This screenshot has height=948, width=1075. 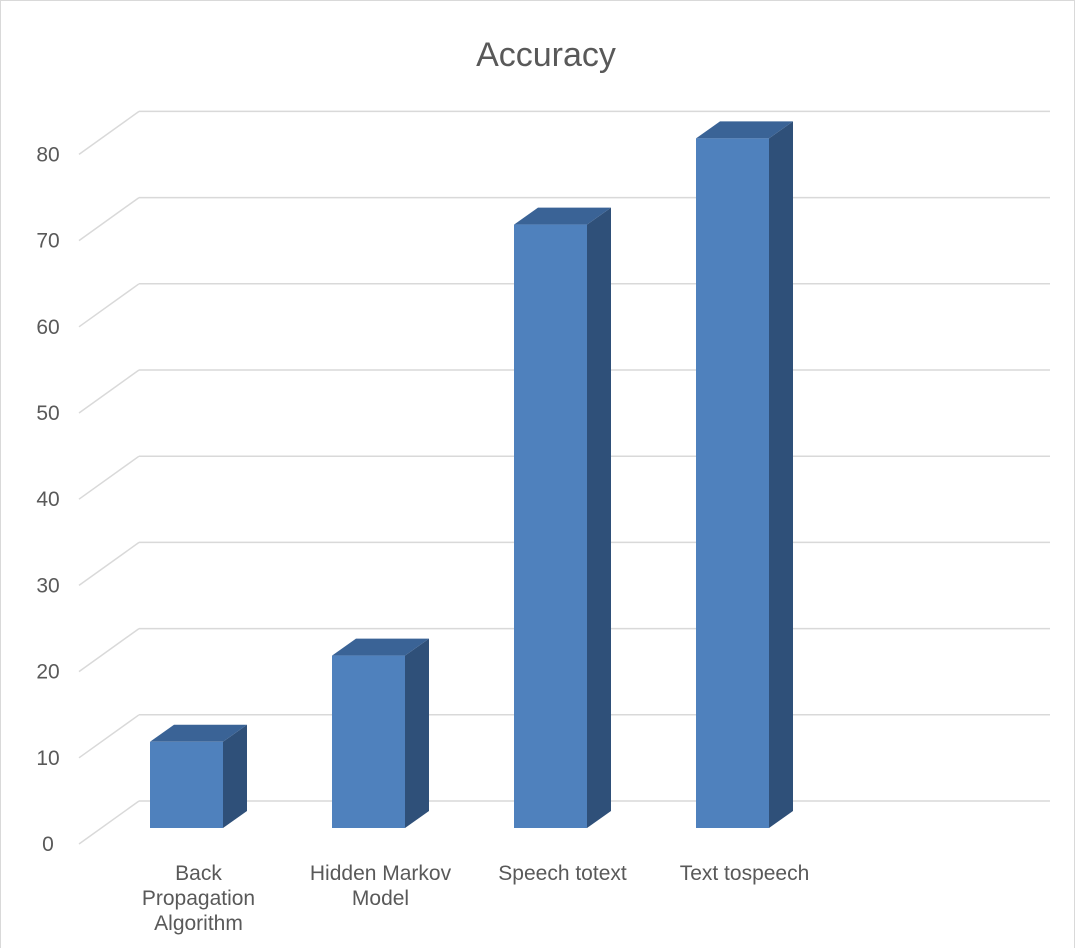 I want to click on y-tick-label: 50, so click(x=47, y=413).